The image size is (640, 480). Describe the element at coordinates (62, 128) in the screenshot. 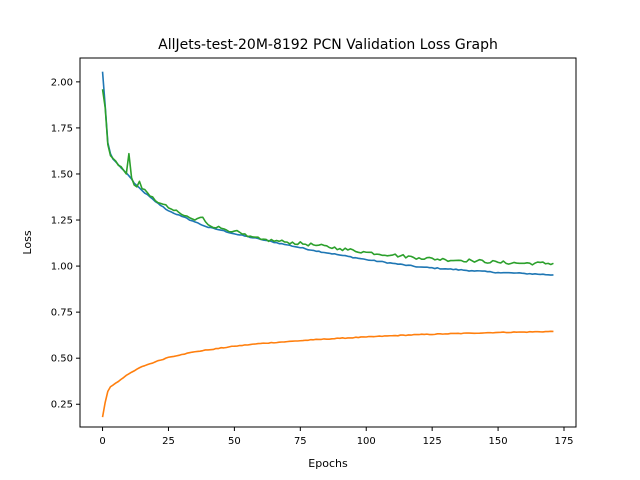

I see `y-tick-label: 1.75` at that location.